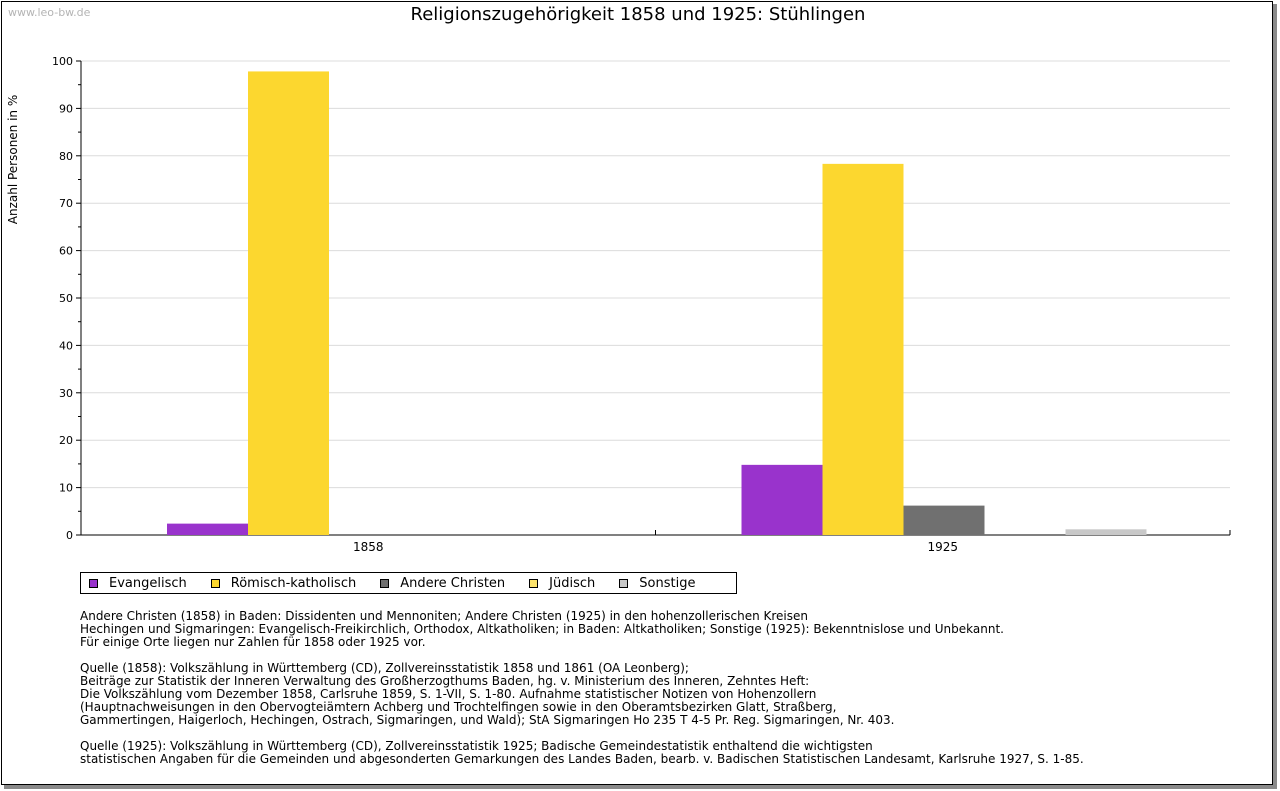 This screenshot has height=791, width=1280. I want to click on y-axis-label: Anzahl Personen in %, so click(13, 160).